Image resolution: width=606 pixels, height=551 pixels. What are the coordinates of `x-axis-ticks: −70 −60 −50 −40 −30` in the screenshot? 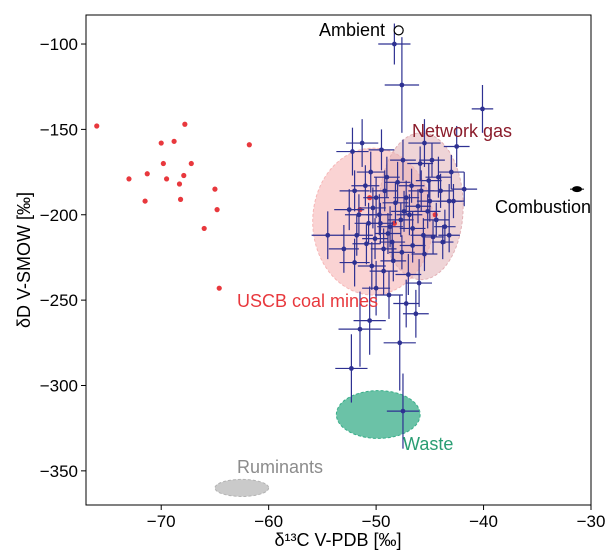 It's located at (376, 518).